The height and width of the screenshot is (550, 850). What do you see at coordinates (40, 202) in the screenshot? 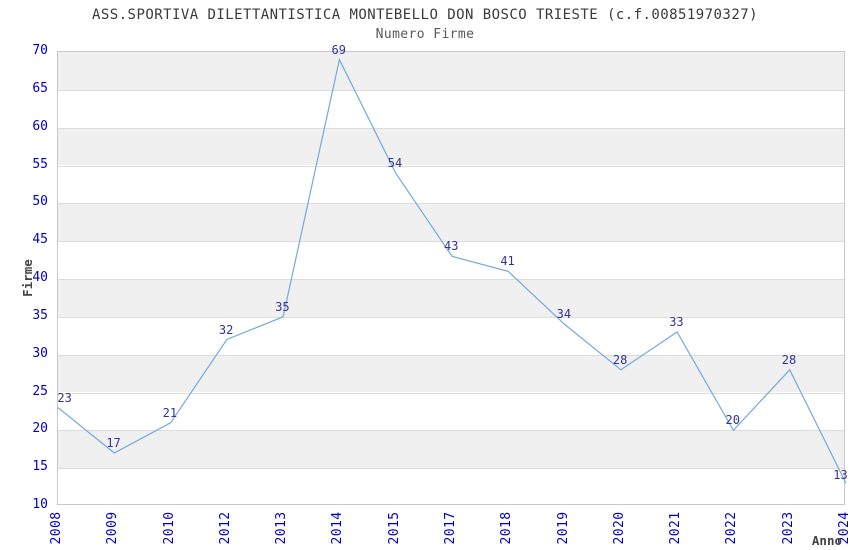
I see `y-tick-label: 50` at bounding box center [40, 202].